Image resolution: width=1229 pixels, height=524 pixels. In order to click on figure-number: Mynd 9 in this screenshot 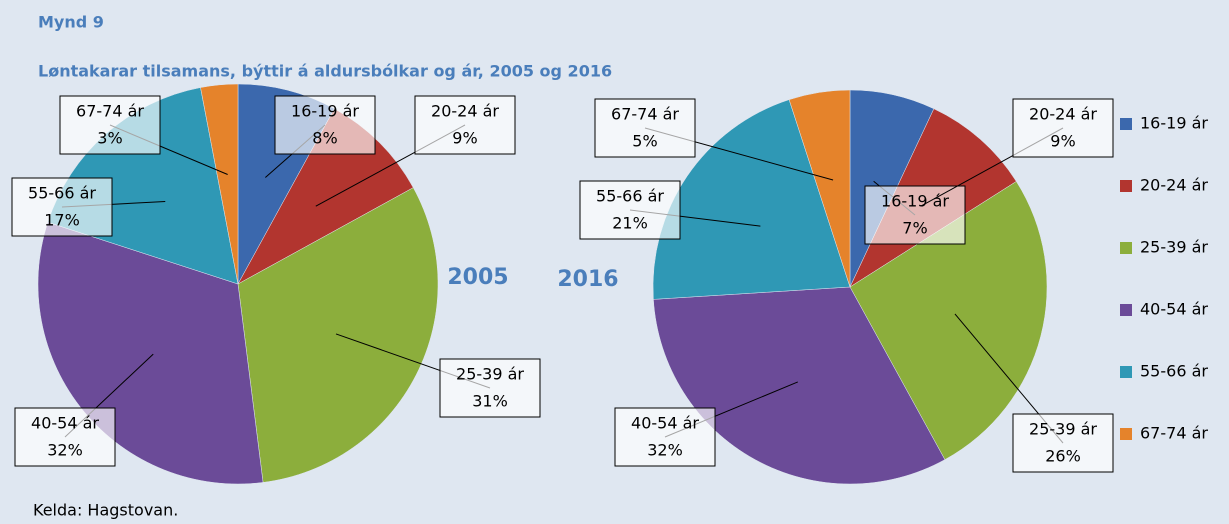, I will do `click(71, 22)`.